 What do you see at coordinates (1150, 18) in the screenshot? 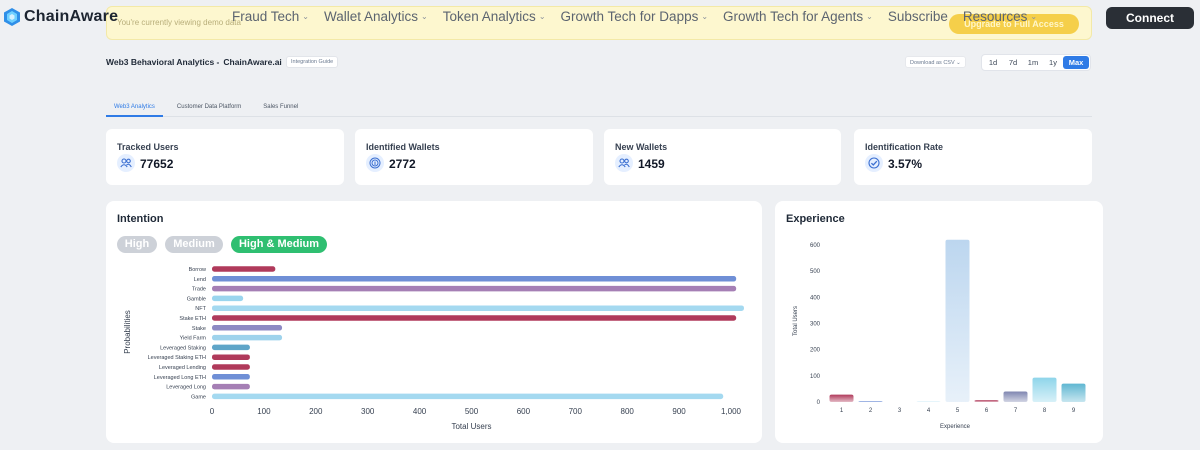
I see `connect-button: Connect` at bounding box center [1150, 18].